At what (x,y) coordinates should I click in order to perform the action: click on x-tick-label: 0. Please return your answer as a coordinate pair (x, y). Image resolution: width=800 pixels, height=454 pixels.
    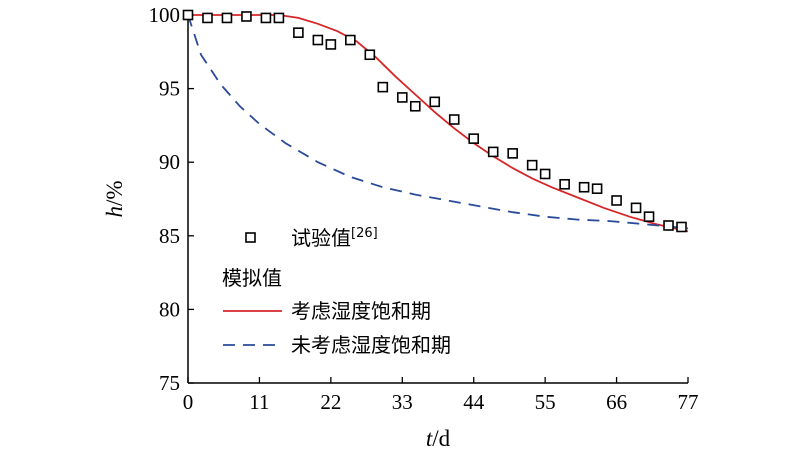
    Looking at the image, I should click on (188, 402).